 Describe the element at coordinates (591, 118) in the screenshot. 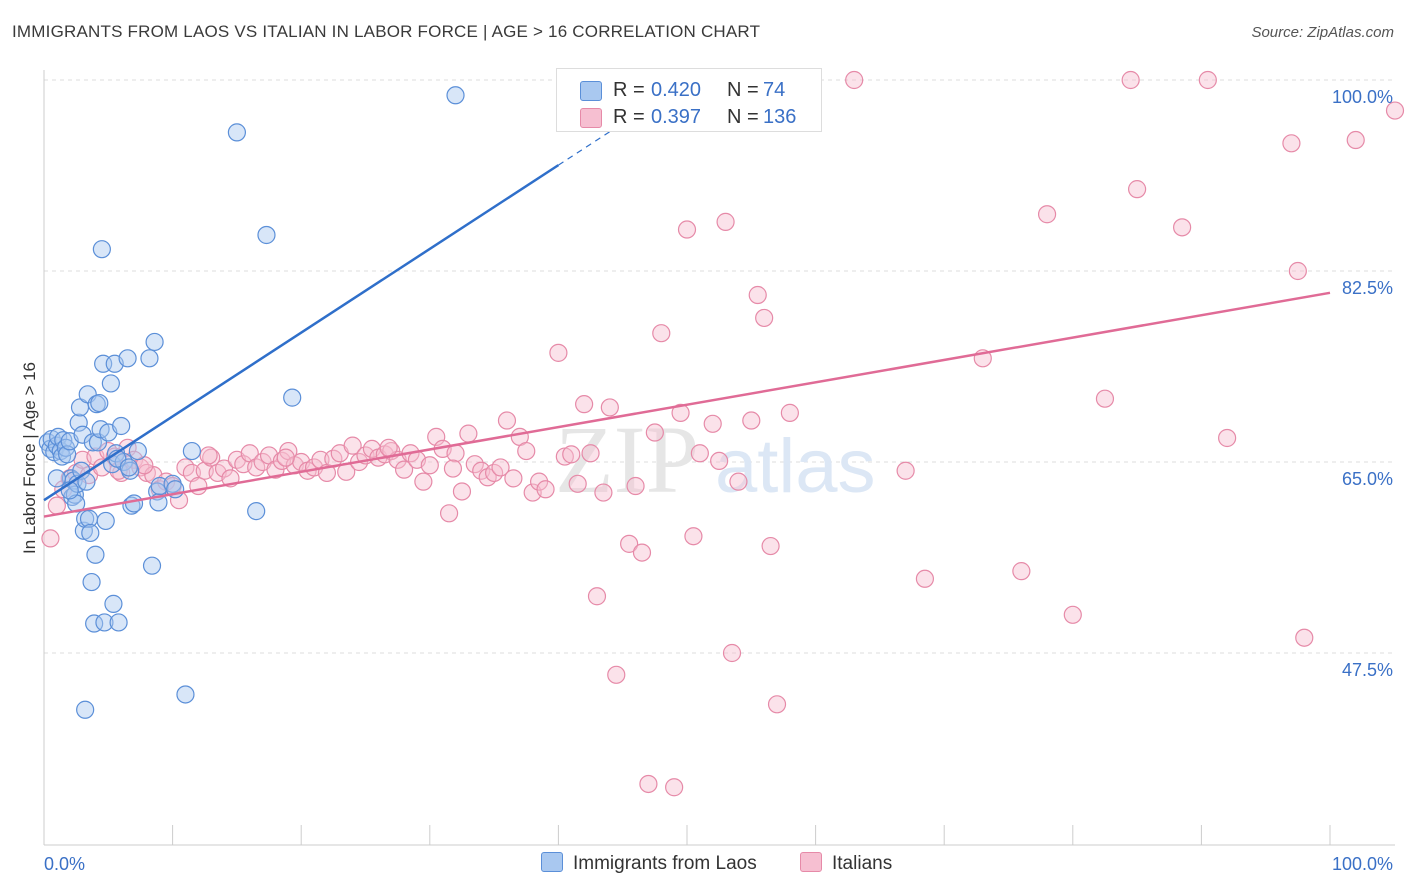

I see `legend-swatch-italians` at that location.